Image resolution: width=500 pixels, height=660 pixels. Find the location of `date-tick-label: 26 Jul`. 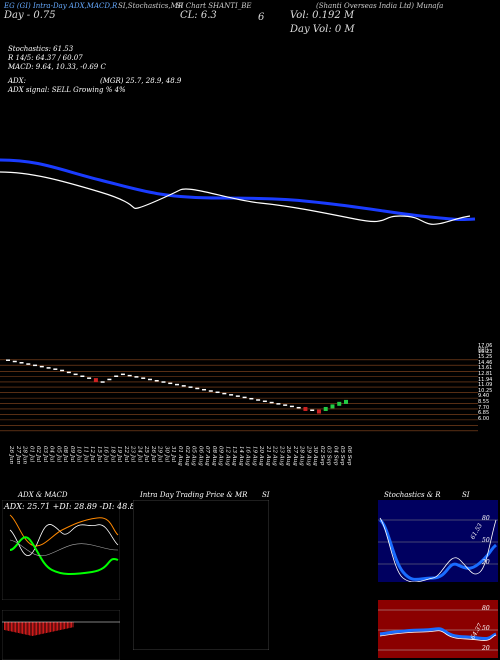

date-tick-label: 26 Jul is located at coordinates (153, 453).